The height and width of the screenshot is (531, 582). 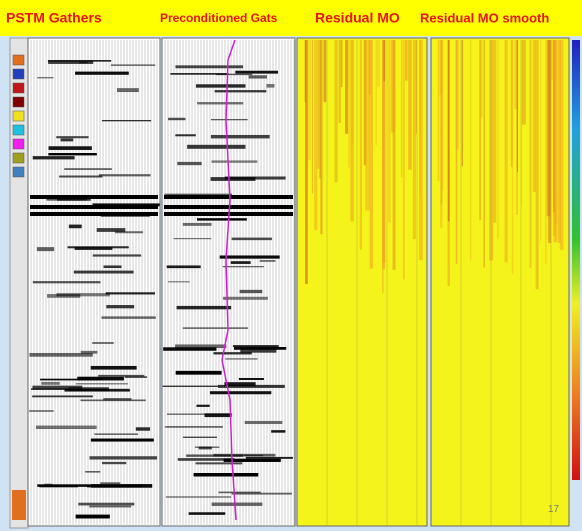 I want to click on velocity-curve, so click(x=229, y=280).